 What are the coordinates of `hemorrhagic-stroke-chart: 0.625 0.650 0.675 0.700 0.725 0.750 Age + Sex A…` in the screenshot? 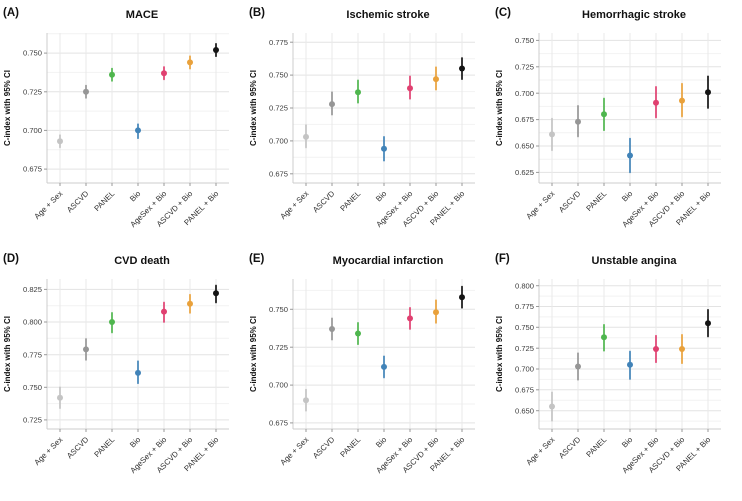 It's located at (608, 131).